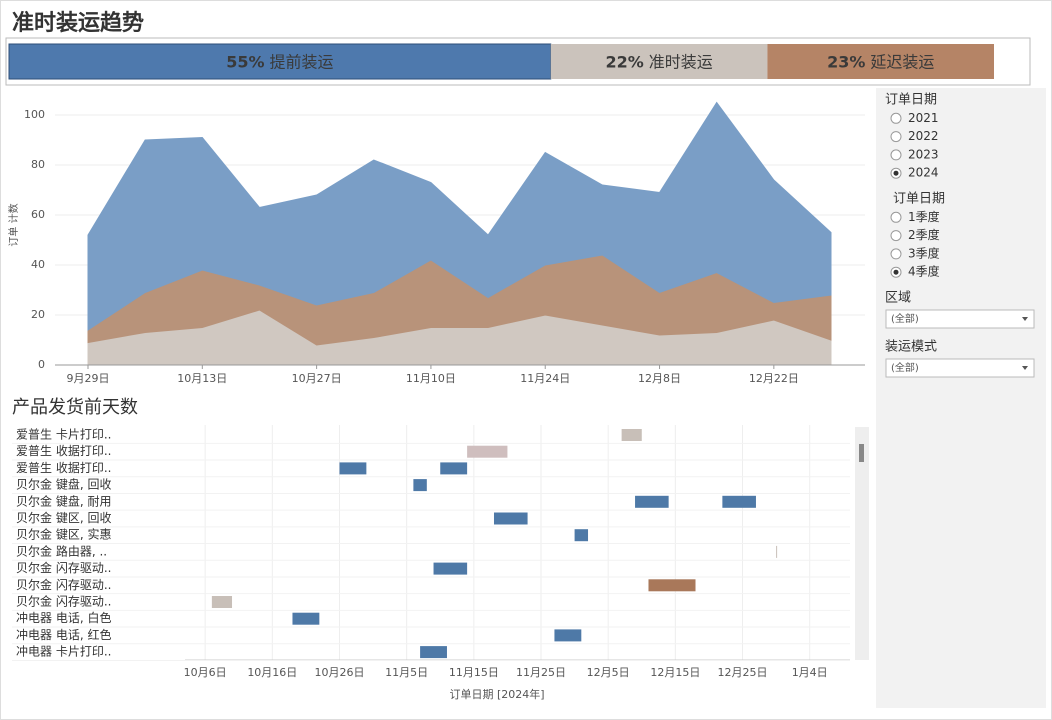 This screenshot has height=720, width=1052. Describe the element at coordinates (202, 378) in the screenshot. I see `x-tick-label: 10月13日` at that location.